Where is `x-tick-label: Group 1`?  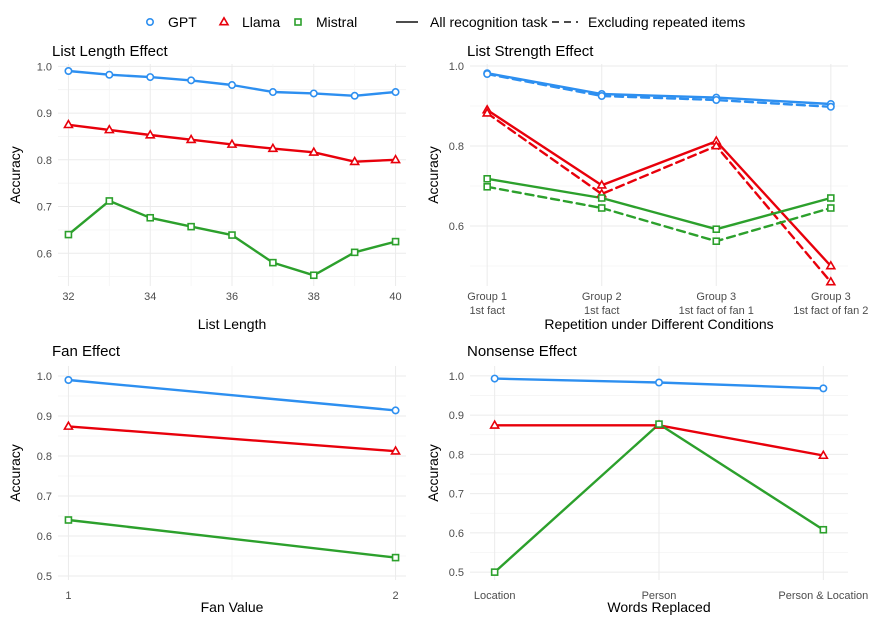
x-tick-label: Group 1 is located at coordinates (487, 297).